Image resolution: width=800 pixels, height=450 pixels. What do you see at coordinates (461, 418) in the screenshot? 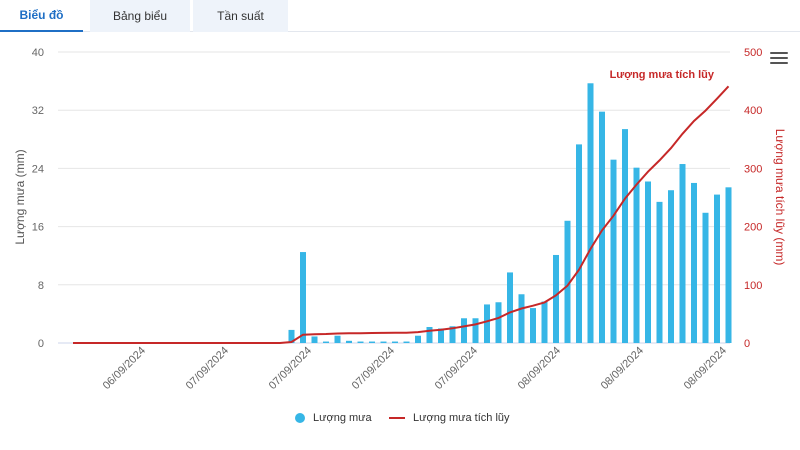
I see `legend-label-cumulative: Lượng mưa tích lũy` at bounding box center [461, 418].